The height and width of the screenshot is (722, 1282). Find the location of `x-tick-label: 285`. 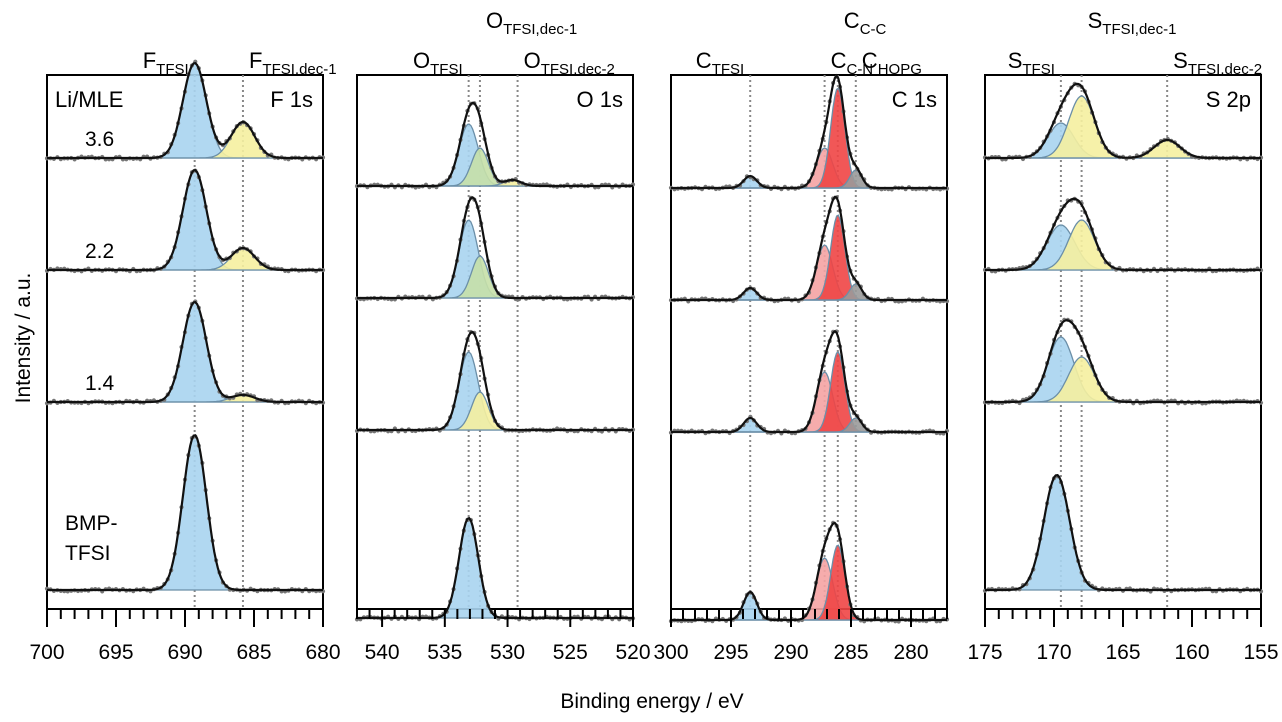

x-tick-label: 285 is located at coordinates (850, 652).